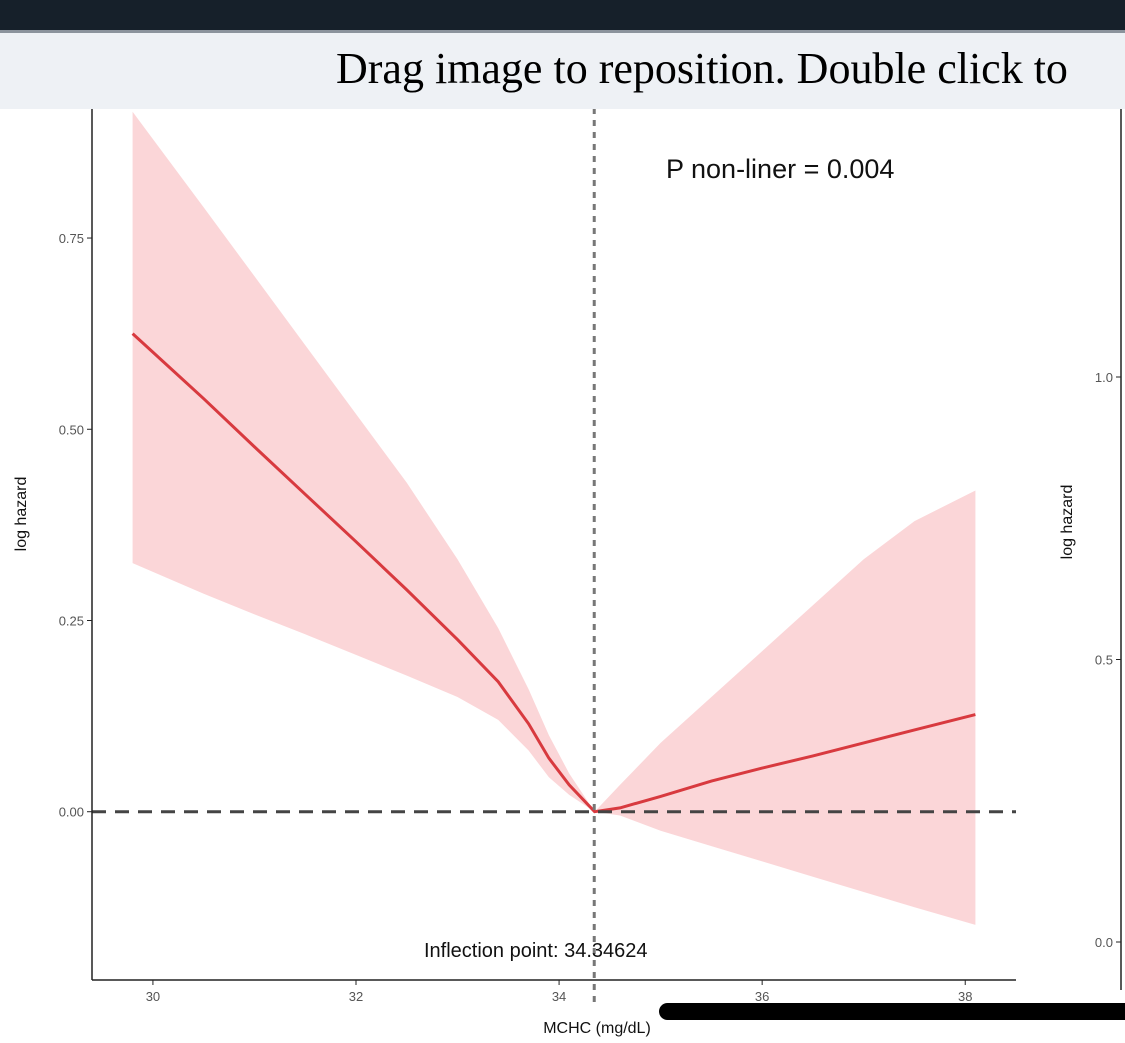 This screenshot has width=1125, height=1043. I want to click on x-tick-label: 32, so click(356, 996).